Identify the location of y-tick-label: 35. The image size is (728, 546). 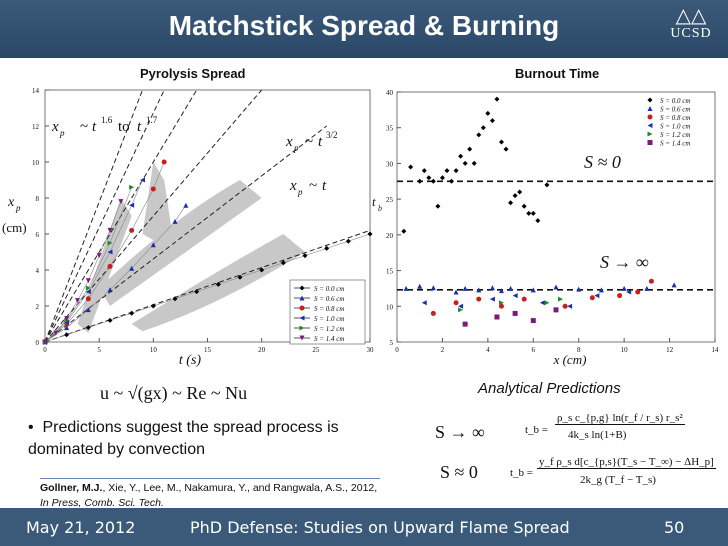
(390, 129).